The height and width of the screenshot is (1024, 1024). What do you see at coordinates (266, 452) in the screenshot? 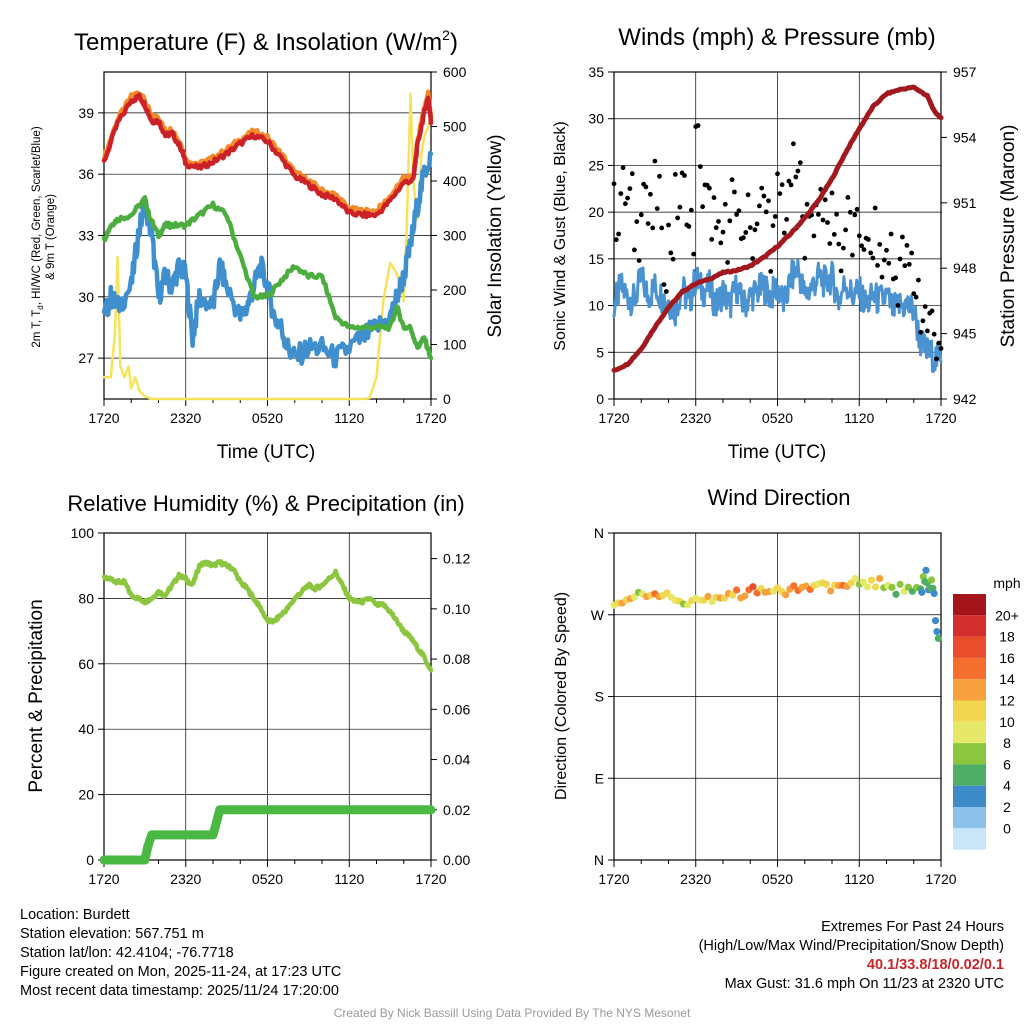
I see `temperature-xlabel: Time (UTC)` at bounding box center [266, 452].